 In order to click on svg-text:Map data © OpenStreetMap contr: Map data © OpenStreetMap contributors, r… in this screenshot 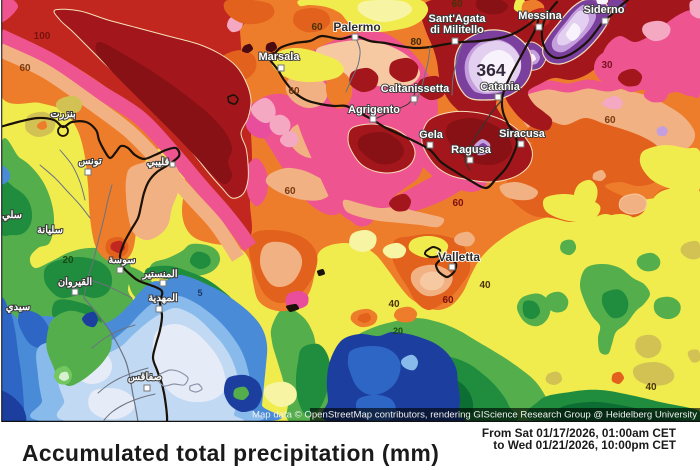, I will do `click(474, 415)`.